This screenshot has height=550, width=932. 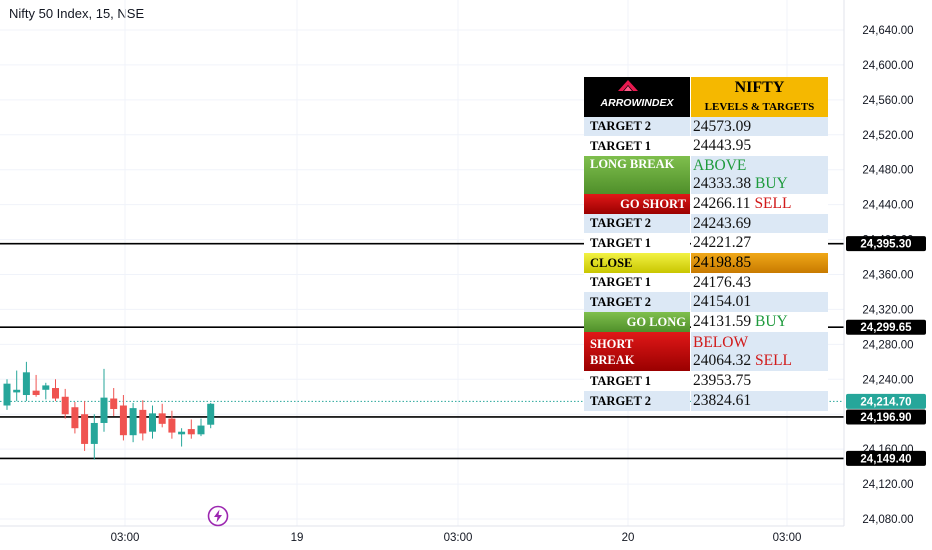 I want to click on y-tick-label: 24,280.00, so click(x=887, y=345).